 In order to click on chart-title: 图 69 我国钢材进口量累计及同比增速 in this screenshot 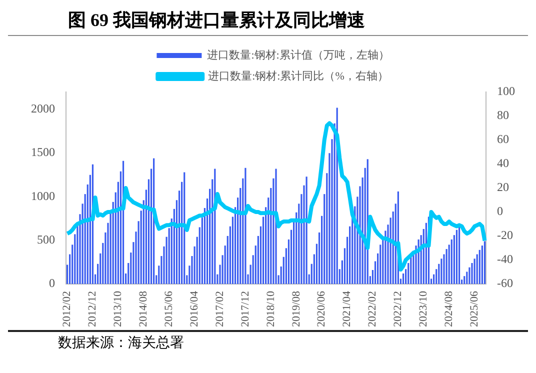, I will do `click(268, 22)`.